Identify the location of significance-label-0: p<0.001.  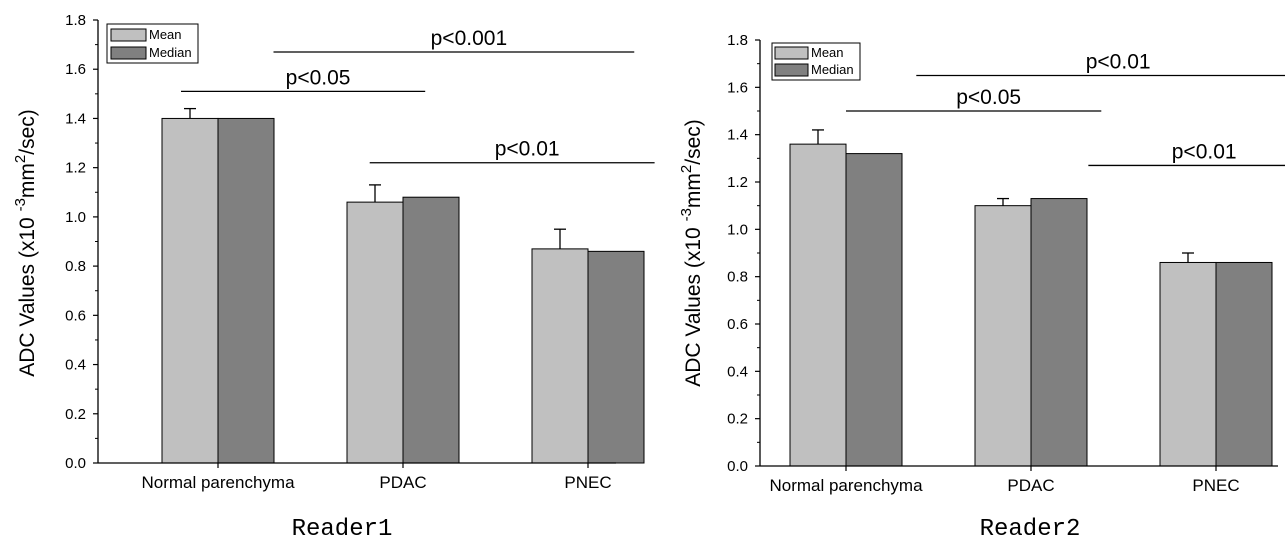
(469, 38).